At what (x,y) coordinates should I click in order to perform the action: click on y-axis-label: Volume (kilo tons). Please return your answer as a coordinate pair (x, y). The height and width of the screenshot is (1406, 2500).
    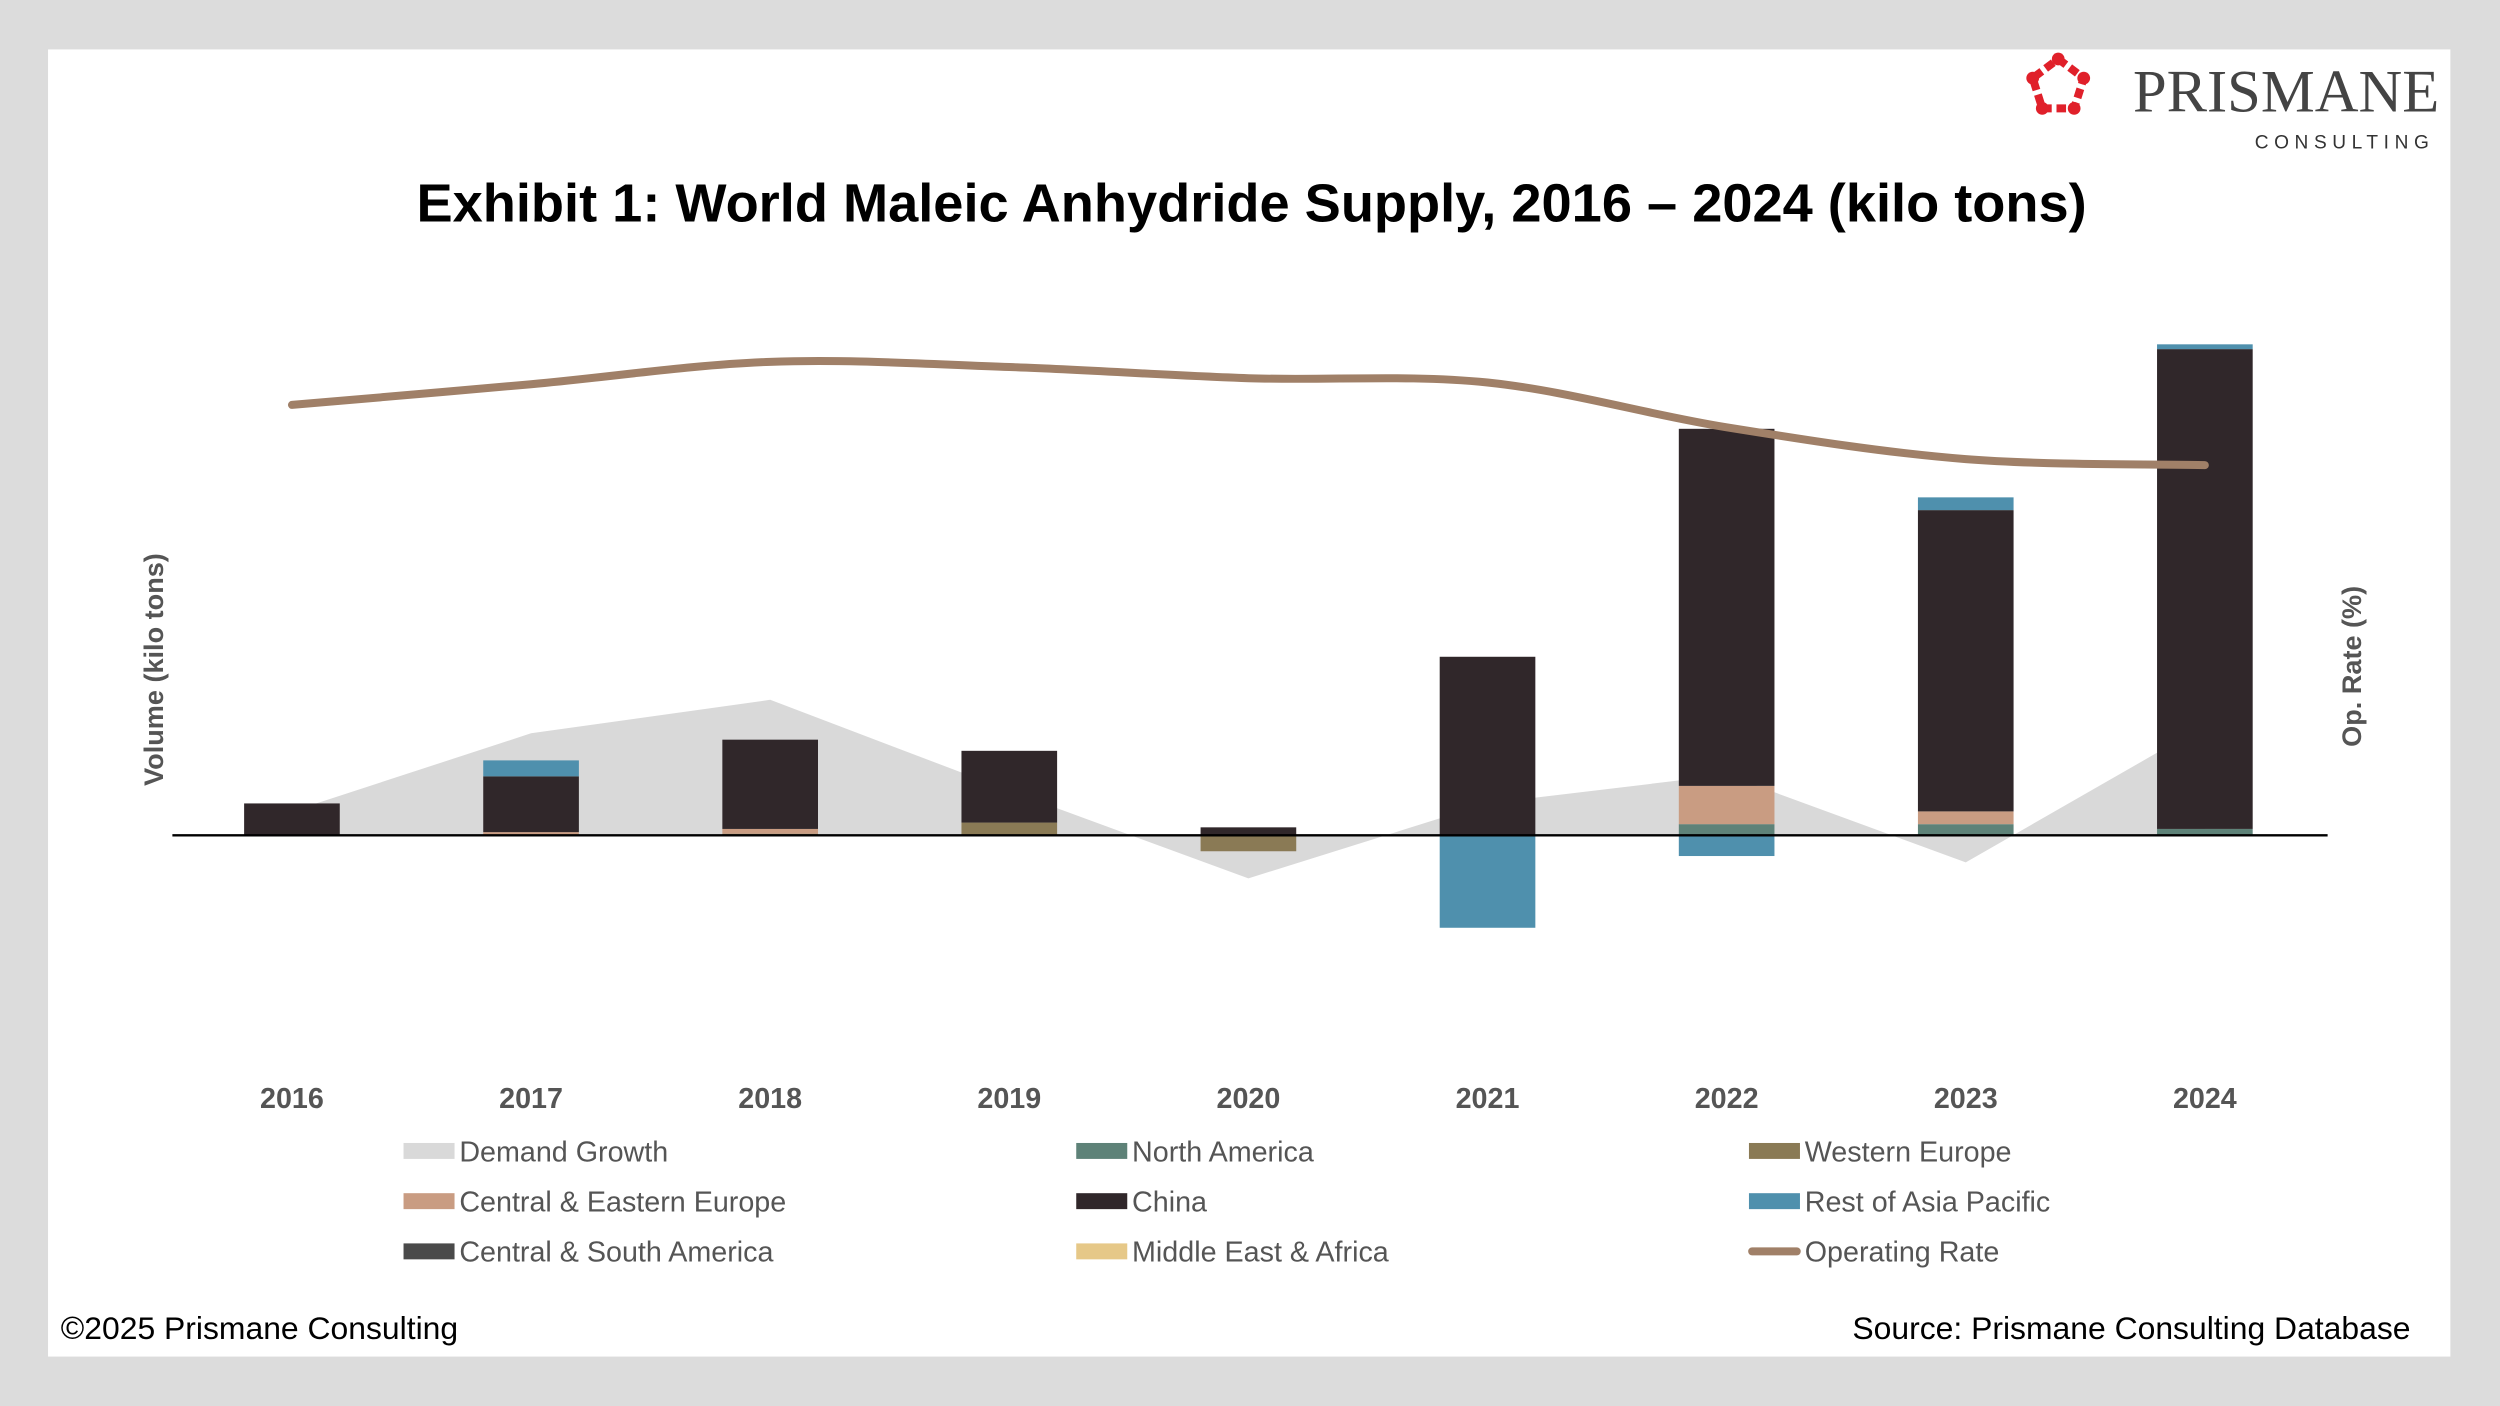
    Looking at the image, I should click on (153, 669).